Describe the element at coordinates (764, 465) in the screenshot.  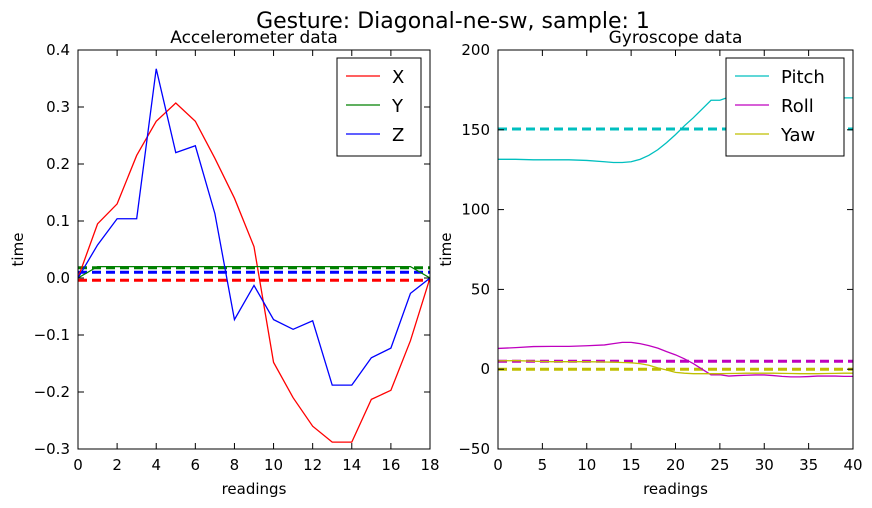
I see `x-tick-label: 30` at that location.